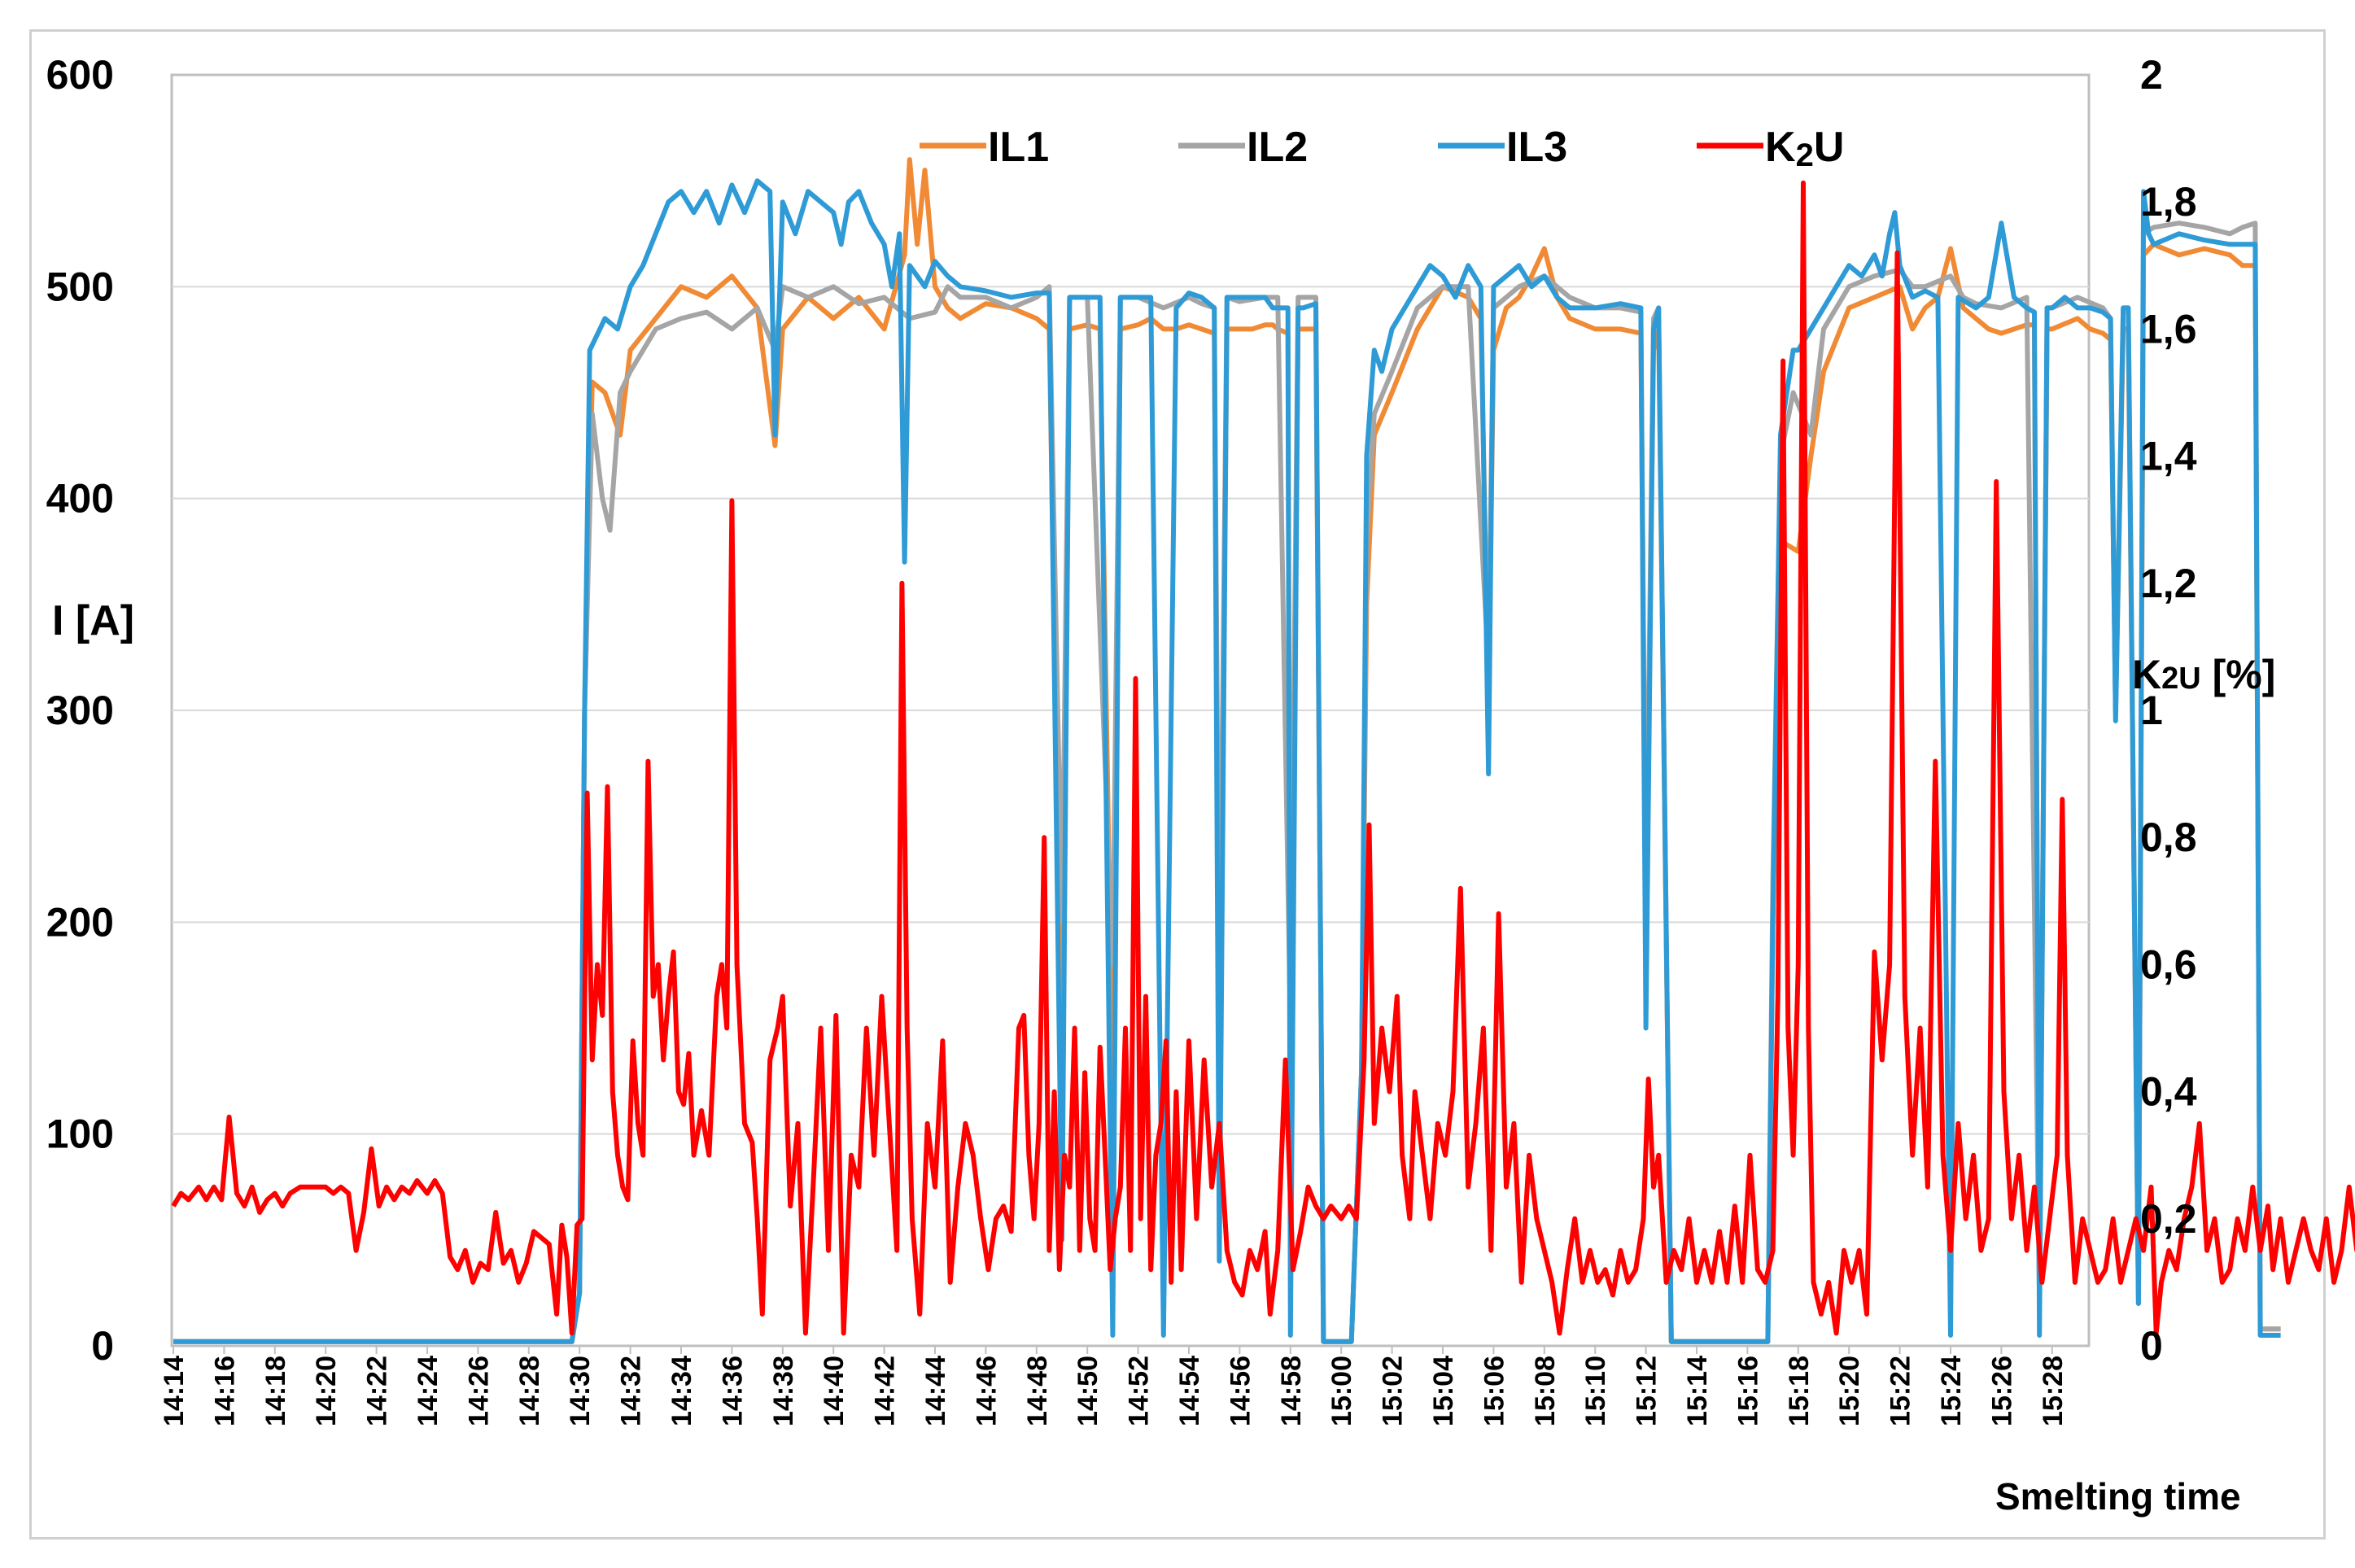 This screenshot has height=1568, width=2355. What do you see at coordinates (580, 1391) in the screenshot?
I see `x-tick-label: 14:30` at bounding box center [580, 1391].